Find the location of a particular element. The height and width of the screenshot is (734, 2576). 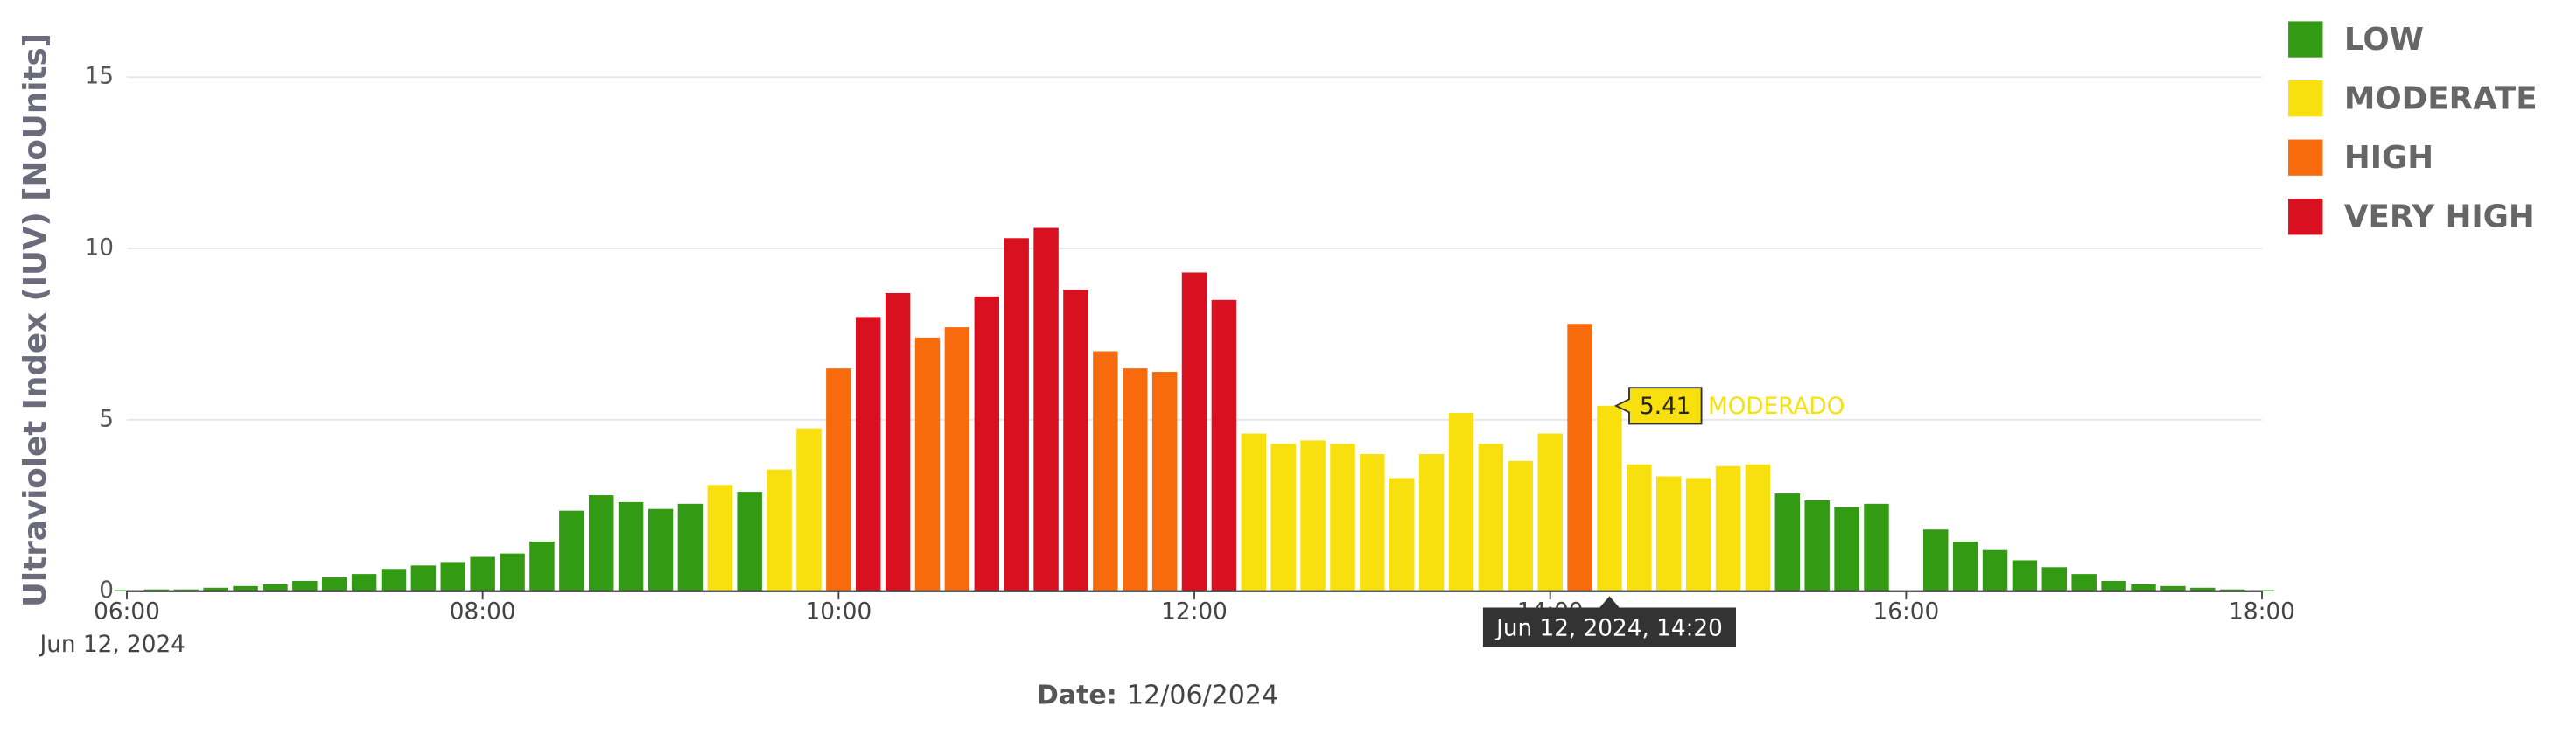

hover-label-box is located at coordinates (1609, 621).